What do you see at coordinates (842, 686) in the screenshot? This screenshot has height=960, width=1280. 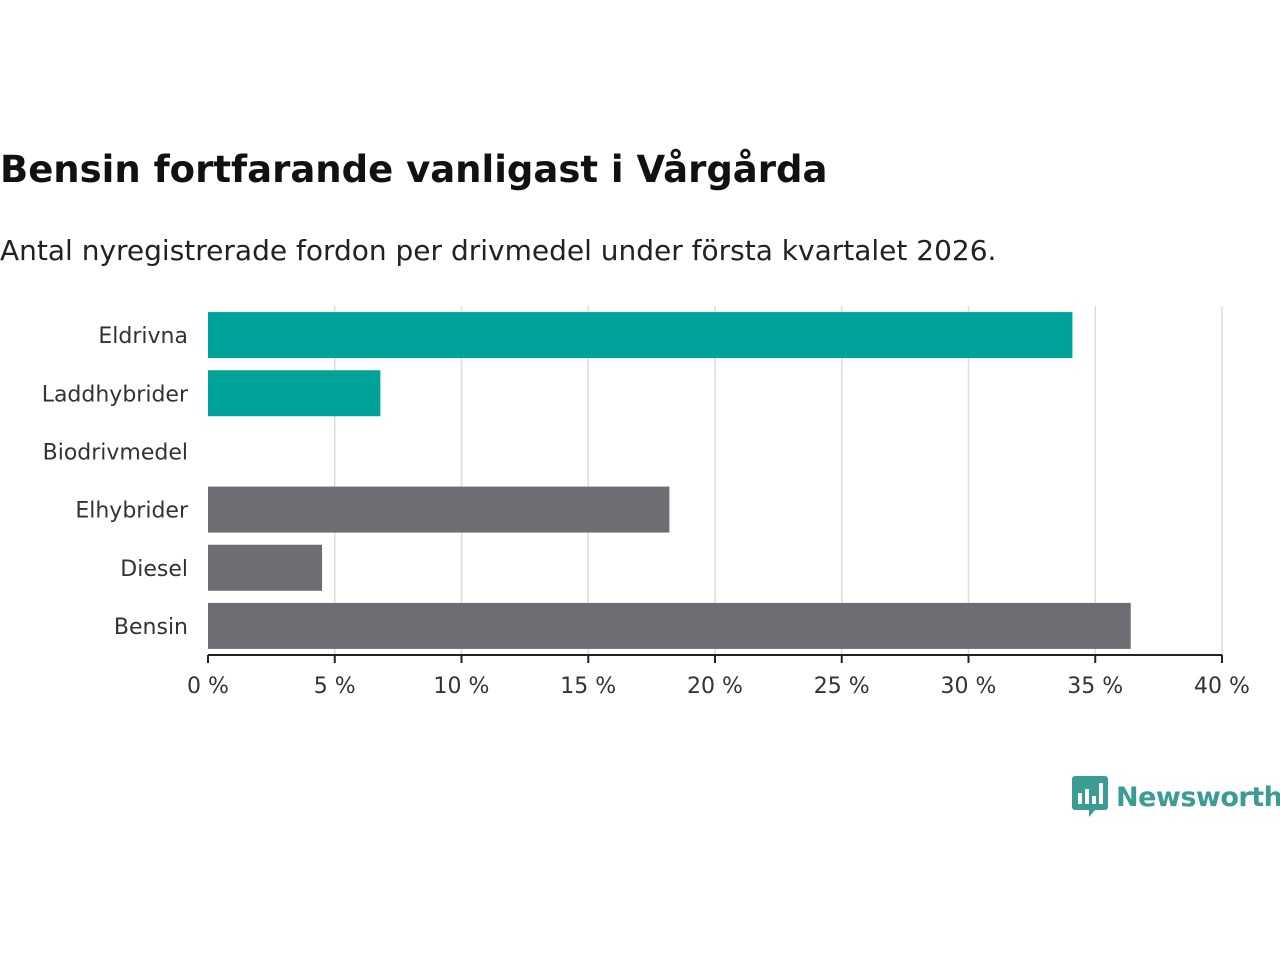 I see `x-tick-label: 25 %` at bounding box center [842, 686].